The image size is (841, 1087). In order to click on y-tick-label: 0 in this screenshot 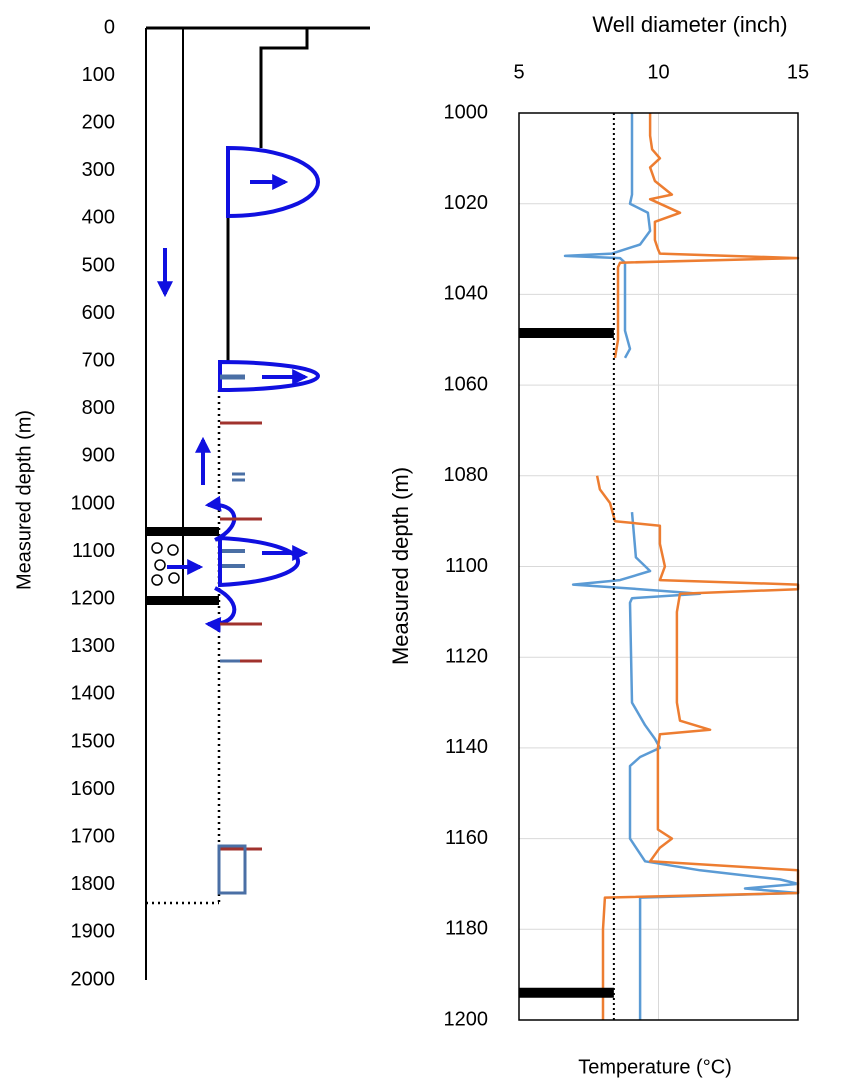, I will do `click(109, 27)`.